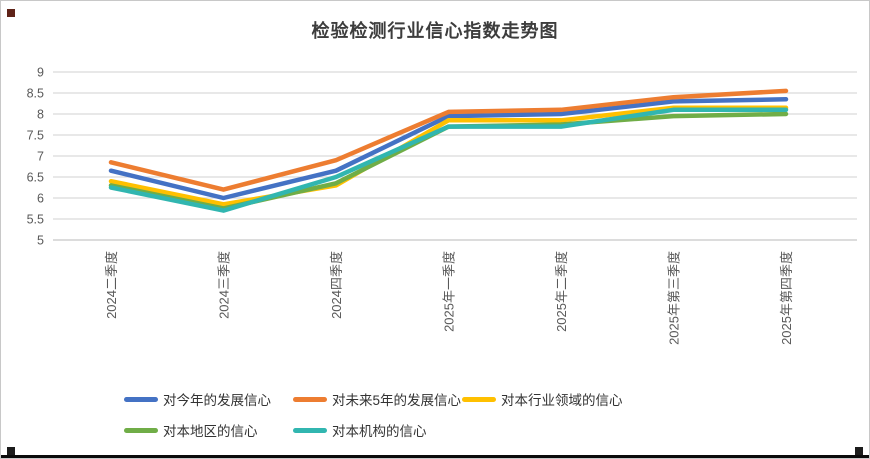 The image size is (870, 459). Describe the element at coordinates (141, 430) in the screenshot. I see `legend-swatch-green` at that location.